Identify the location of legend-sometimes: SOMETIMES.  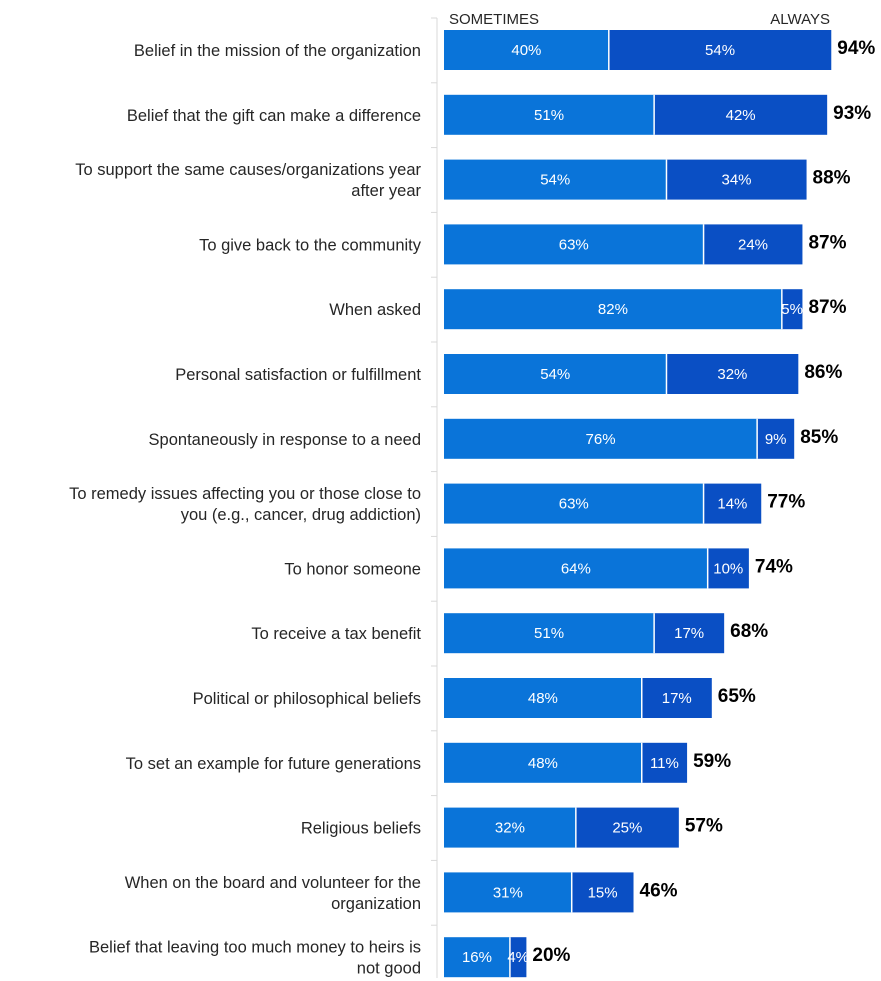
(494, 19).